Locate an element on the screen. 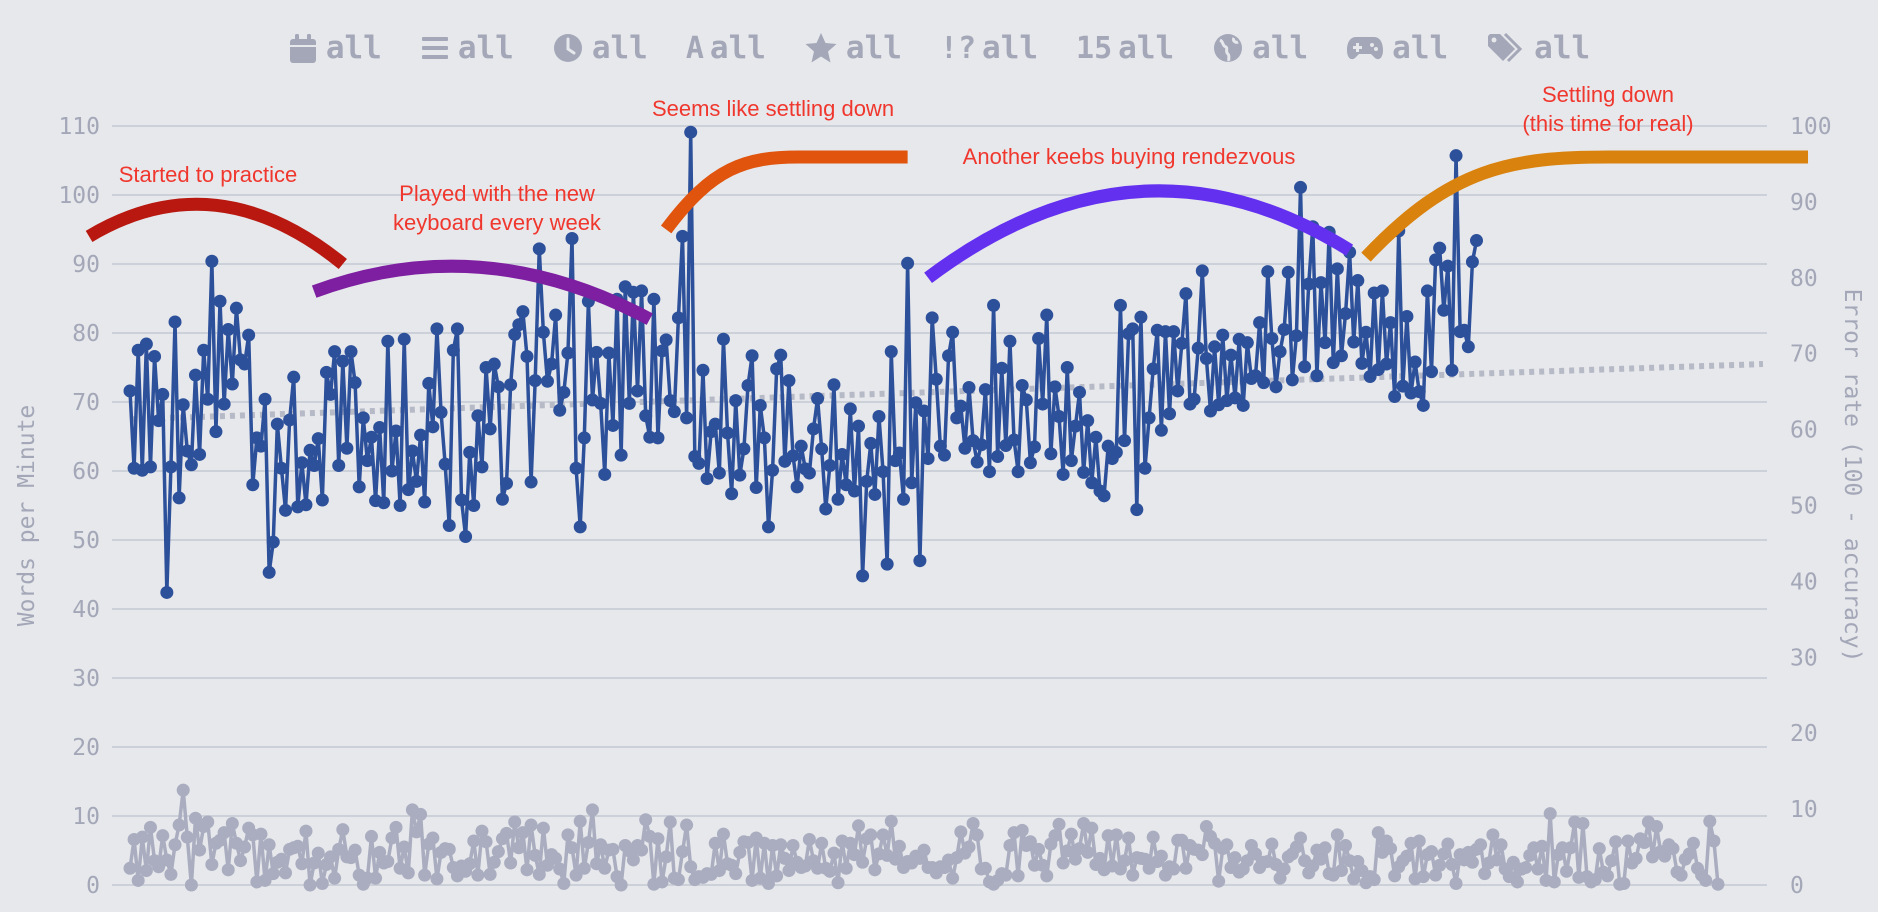 The width and height of the screenshot is (1878, 912). filter-clock: all is located at coordinates (600, 48).